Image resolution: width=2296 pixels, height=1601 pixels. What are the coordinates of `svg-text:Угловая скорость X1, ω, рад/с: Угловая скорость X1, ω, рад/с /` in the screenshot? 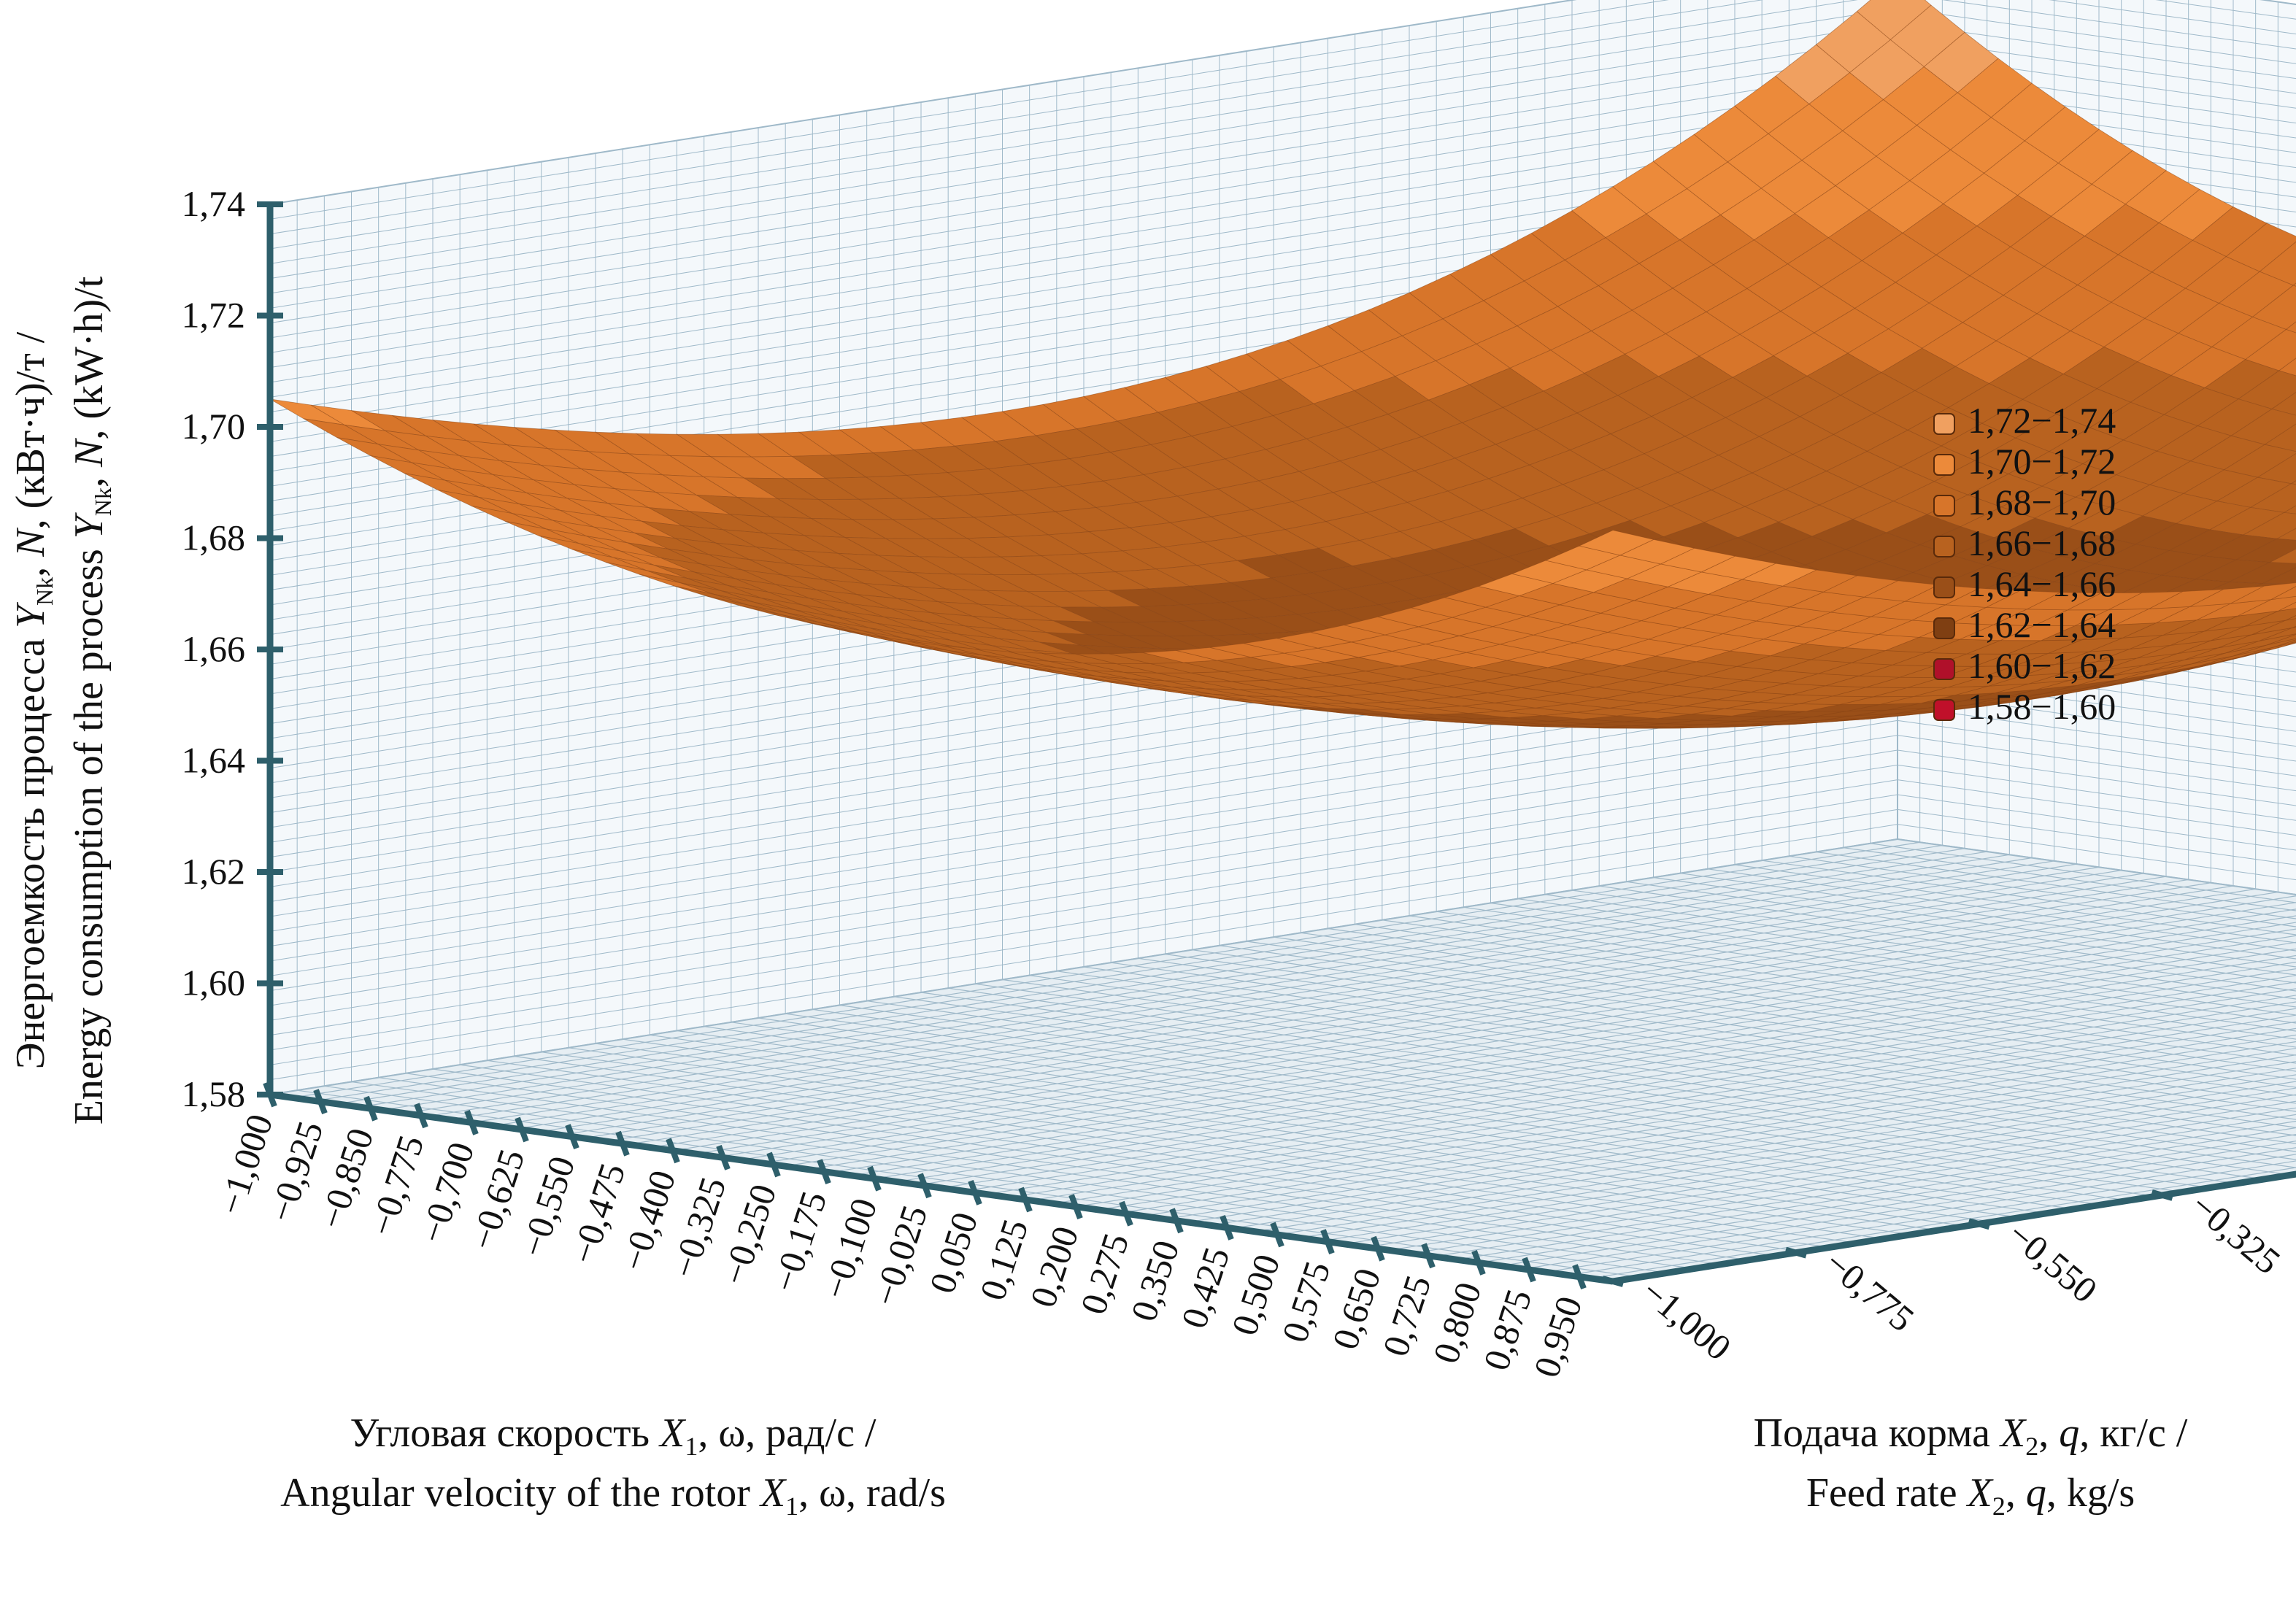 It's located at (613, 1436).